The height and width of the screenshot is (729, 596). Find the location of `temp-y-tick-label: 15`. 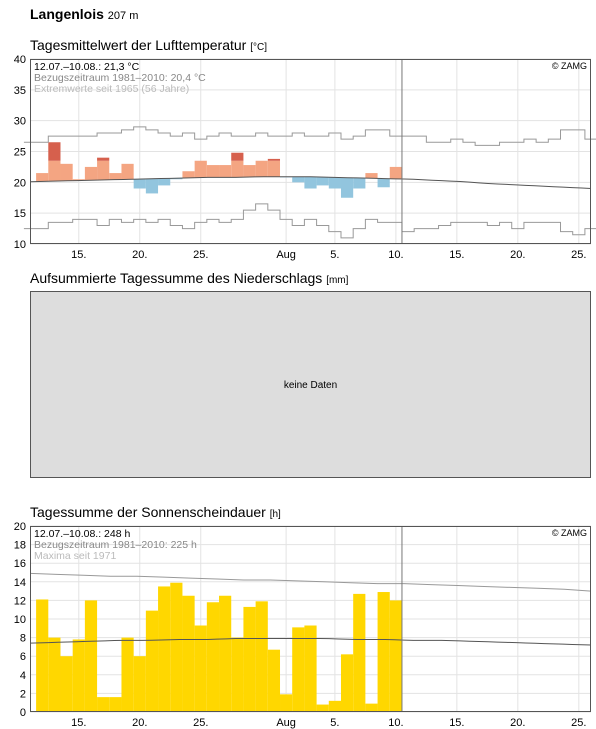

temp-y-tick-label: 15 is located at coordinates (20, 214).